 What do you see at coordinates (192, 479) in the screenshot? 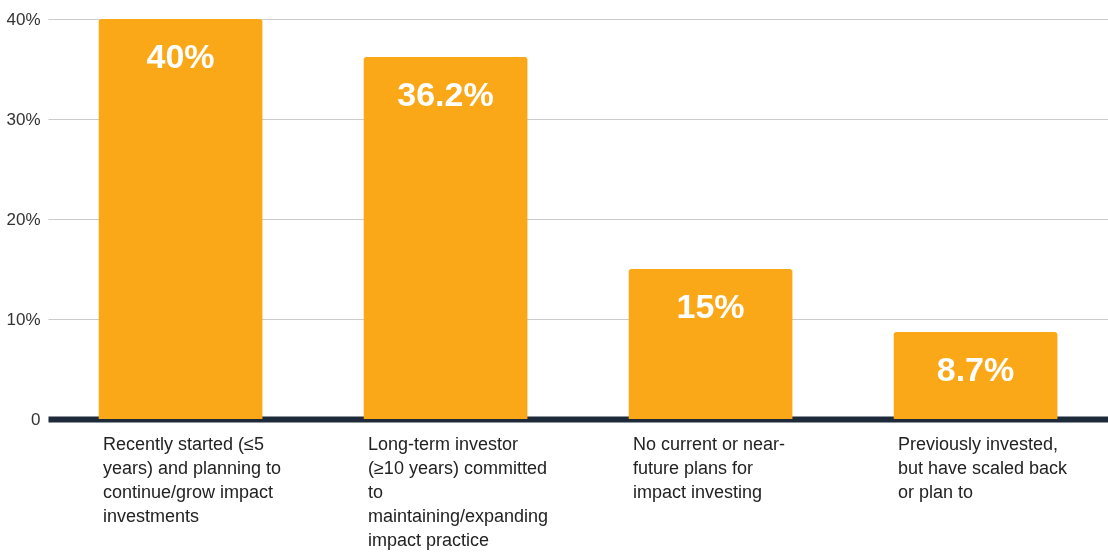
I see `x-tick-label: Recently started (≤5 years) and planning to continue/grow impact investments` at bounding box center [192, 479].